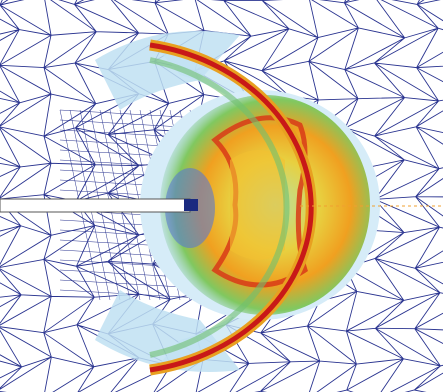 The width and height of the screenshot is (443, 392). Describe the element at coordinates (191, 205) in the screenshot. I see `notch-tip` at that location.